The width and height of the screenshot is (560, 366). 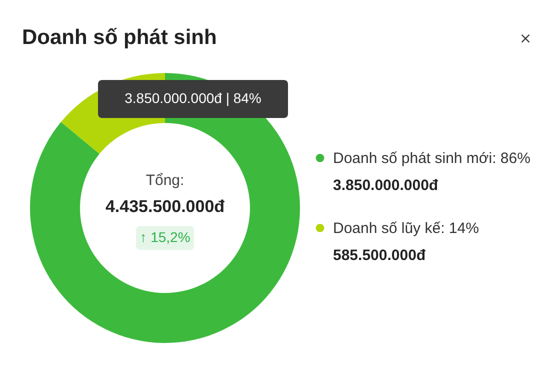 I want to click on text: 3.850.000.000đ | 84%, so click(x=193, y=98).